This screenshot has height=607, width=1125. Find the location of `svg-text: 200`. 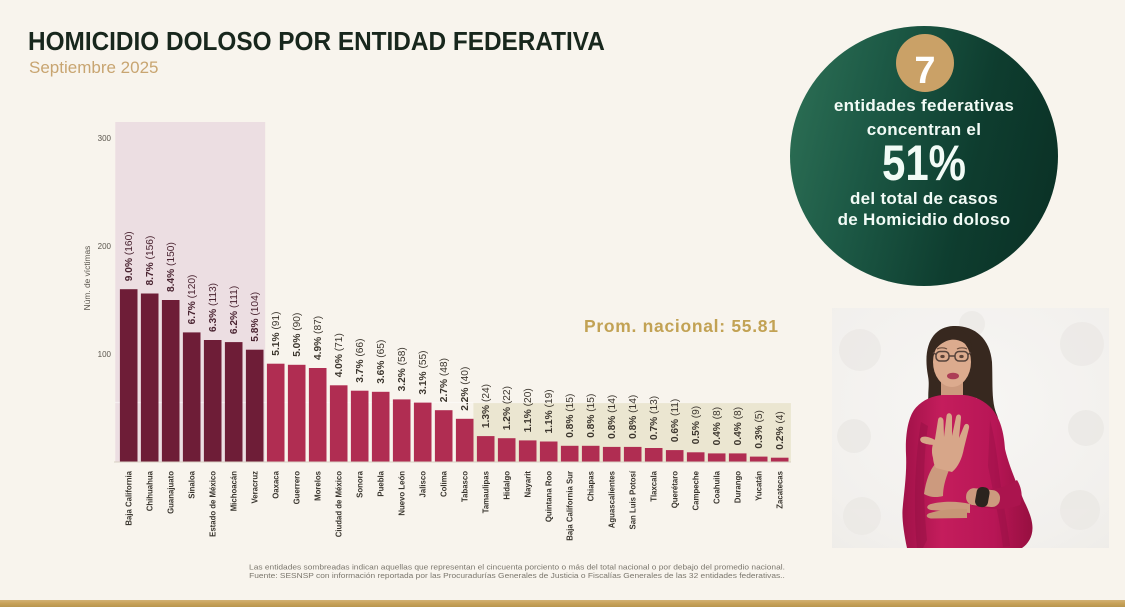

svg-text: 200 is located at coordinates (105, 246).